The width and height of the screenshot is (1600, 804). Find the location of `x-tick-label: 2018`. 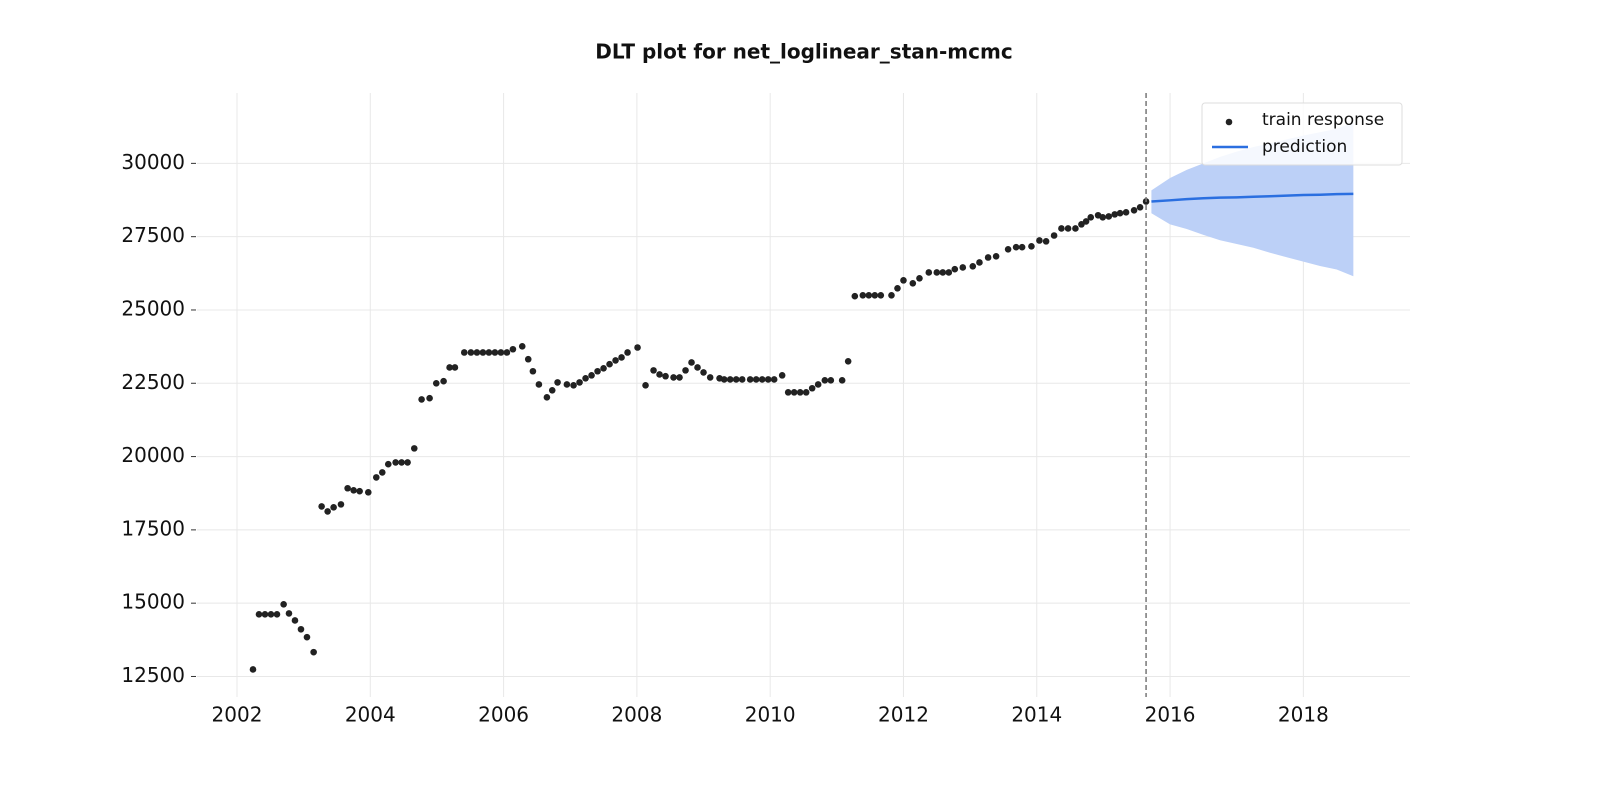

x-tick-label: 2018 is located at coordinates (1303, 715).